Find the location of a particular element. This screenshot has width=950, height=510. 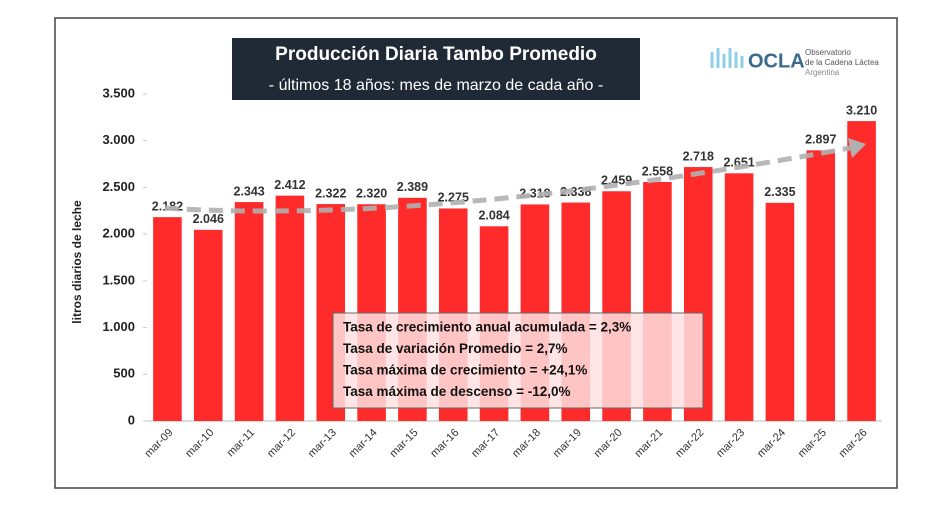

title-box is located at coordinates (436, 69).